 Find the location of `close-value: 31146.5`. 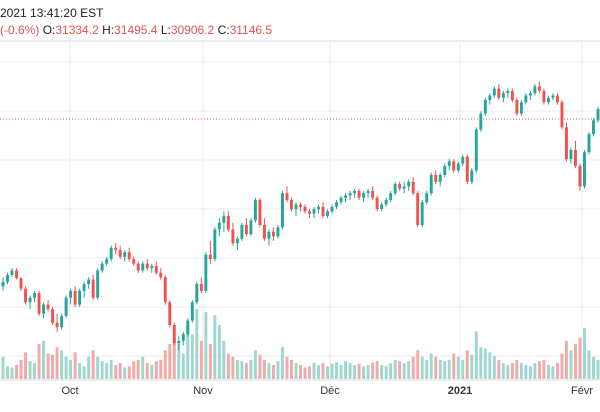

close-value: 31146.5 is located at coordinates (251, 30).